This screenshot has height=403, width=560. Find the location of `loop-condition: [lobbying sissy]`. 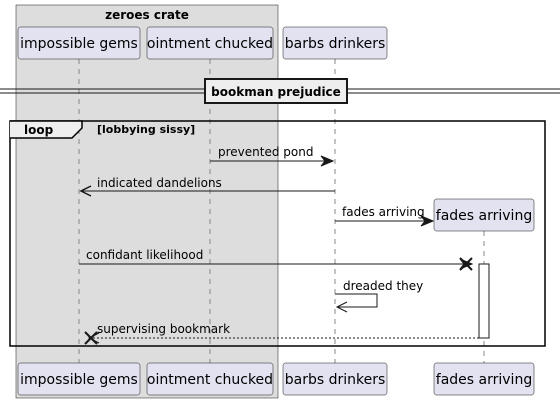

loop-condition: [lobbying sissy] is located at coordinates (146, 129).